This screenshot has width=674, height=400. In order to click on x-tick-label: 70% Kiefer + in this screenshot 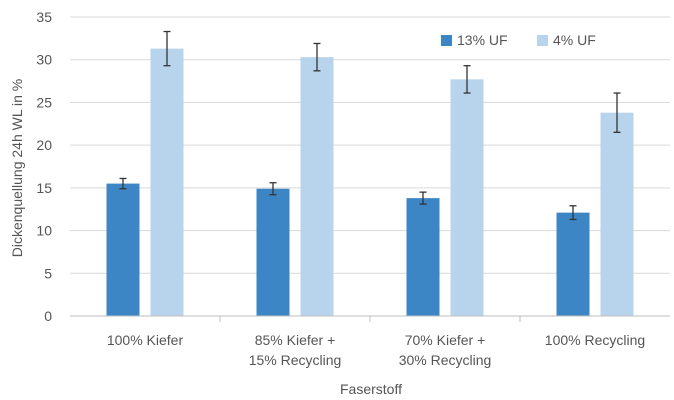, I will do `click(445, 340)`.